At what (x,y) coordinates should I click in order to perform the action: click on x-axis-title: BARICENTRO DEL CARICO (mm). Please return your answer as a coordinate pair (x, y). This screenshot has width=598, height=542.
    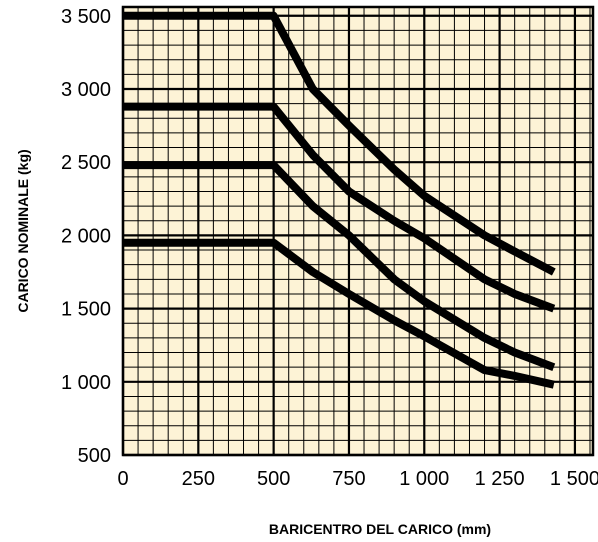
    Looking at the image, I should click on (380, 529).